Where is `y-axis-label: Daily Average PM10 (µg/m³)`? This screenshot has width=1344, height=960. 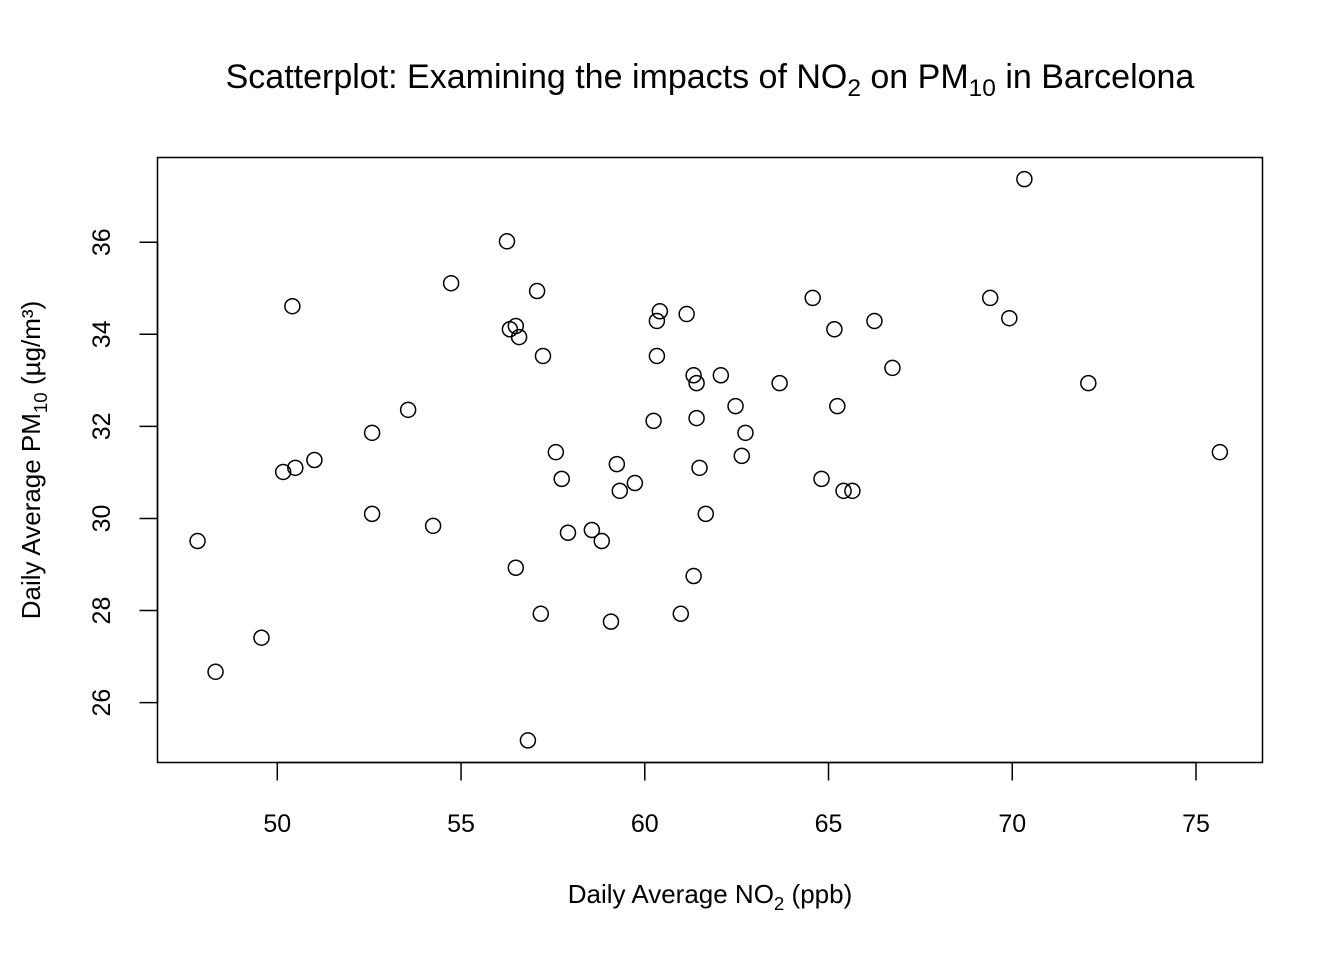 y-axis-label: Daily Average PM10 (µg/m³) is located at coordinates (33, 460).